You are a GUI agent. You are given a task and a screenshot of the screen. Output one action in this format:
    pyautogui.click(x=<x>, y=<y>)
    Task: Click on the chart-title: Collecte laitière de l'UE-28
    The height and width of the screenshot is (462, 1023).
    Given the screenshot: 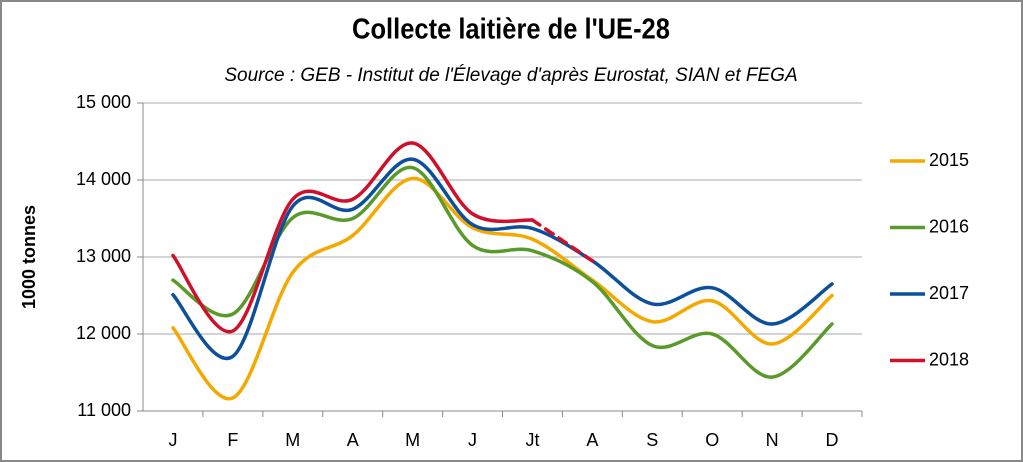 What is the action you would take?
    pyautogui.click(x=511, y=28)
    